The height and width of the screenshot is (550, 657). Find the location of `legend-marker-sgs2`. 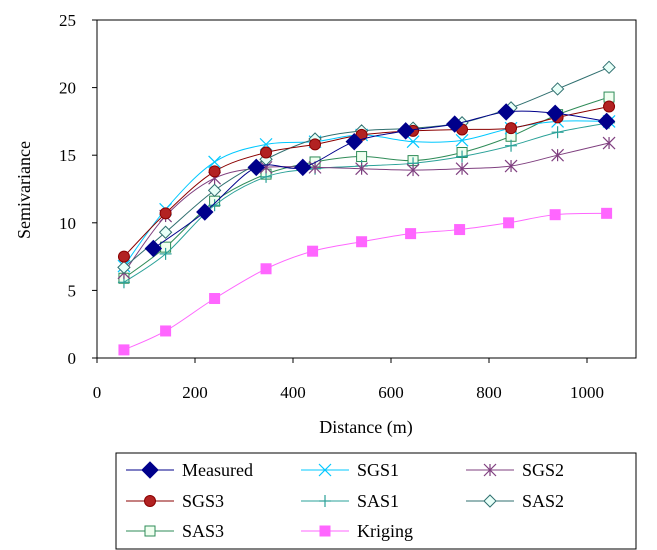

legend-marker-sgs2 is located at coordinates (490, 470).